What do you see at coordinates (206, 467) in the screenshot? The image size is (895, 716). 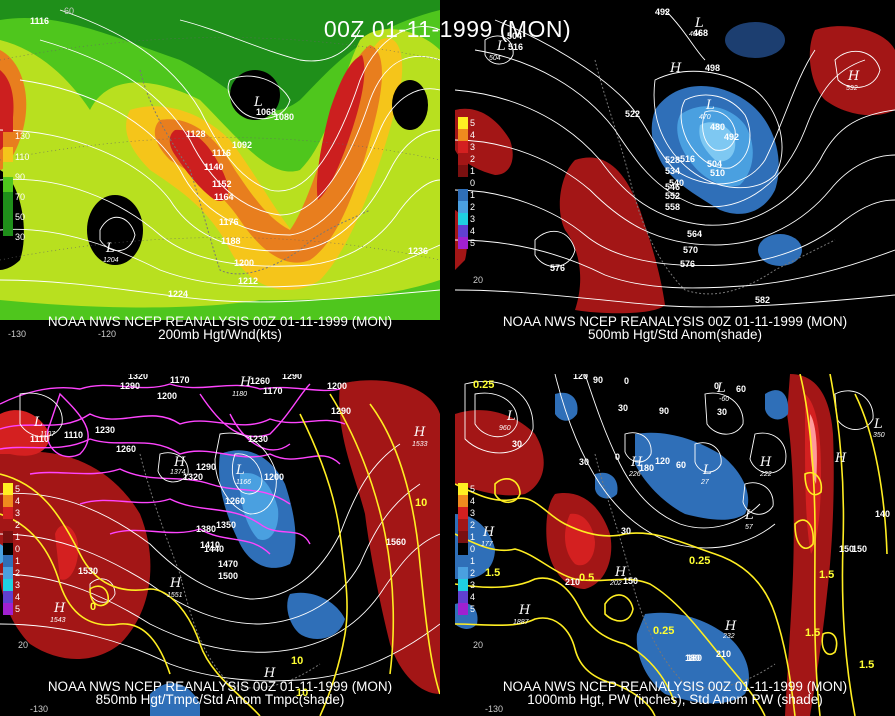 I see `contour-label: 1290` at bounding box center [206, 467].